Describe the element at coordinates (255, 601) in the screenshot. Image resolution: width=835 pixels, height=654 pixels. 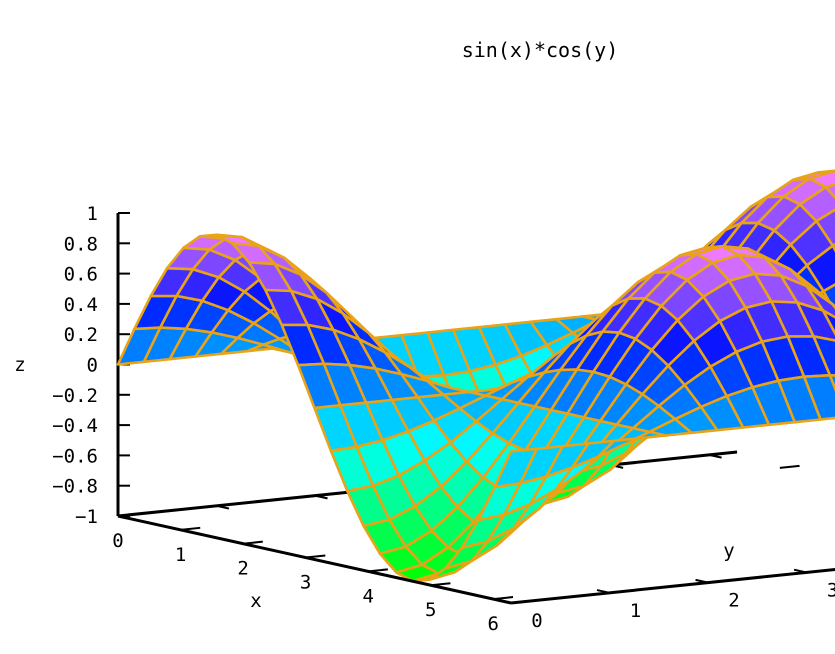
I see `x-axis-label: x` at that location.